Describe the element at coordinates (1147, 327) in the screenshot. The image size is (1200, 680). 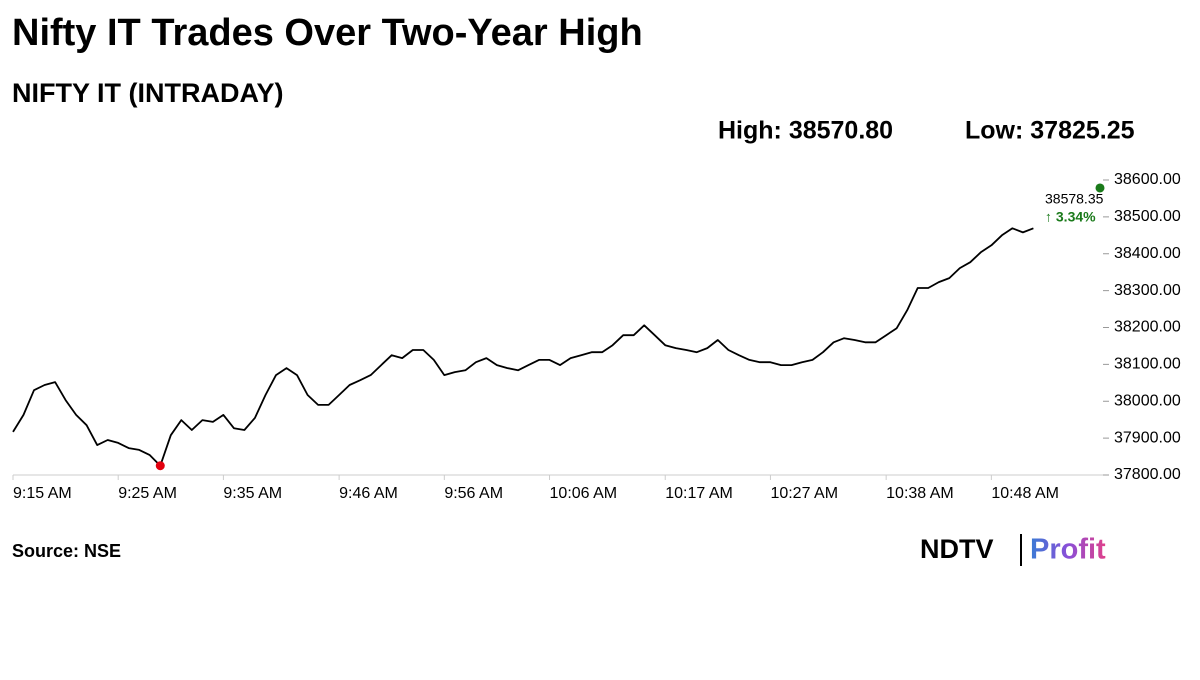
I see `y-tick-label: 38200.00` at that location.